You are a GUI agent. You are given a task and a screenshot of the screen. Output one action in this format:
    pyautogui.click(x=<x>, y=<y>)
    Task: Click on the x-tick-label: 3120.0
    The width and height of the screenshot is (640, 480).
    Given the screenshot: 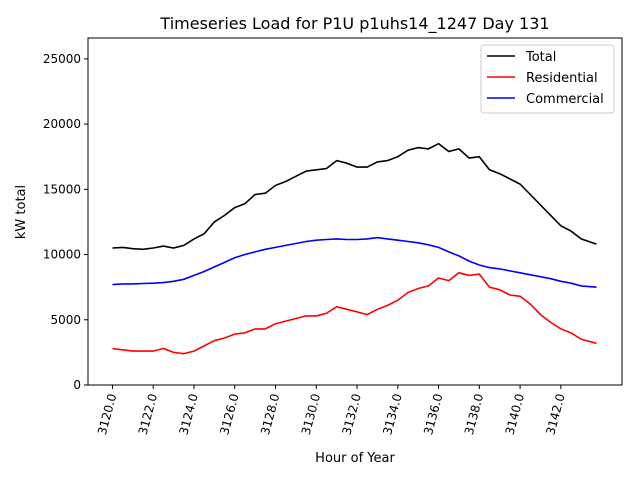 What is the action you would take?
    pyautogui.click(x=107, y=414)
    